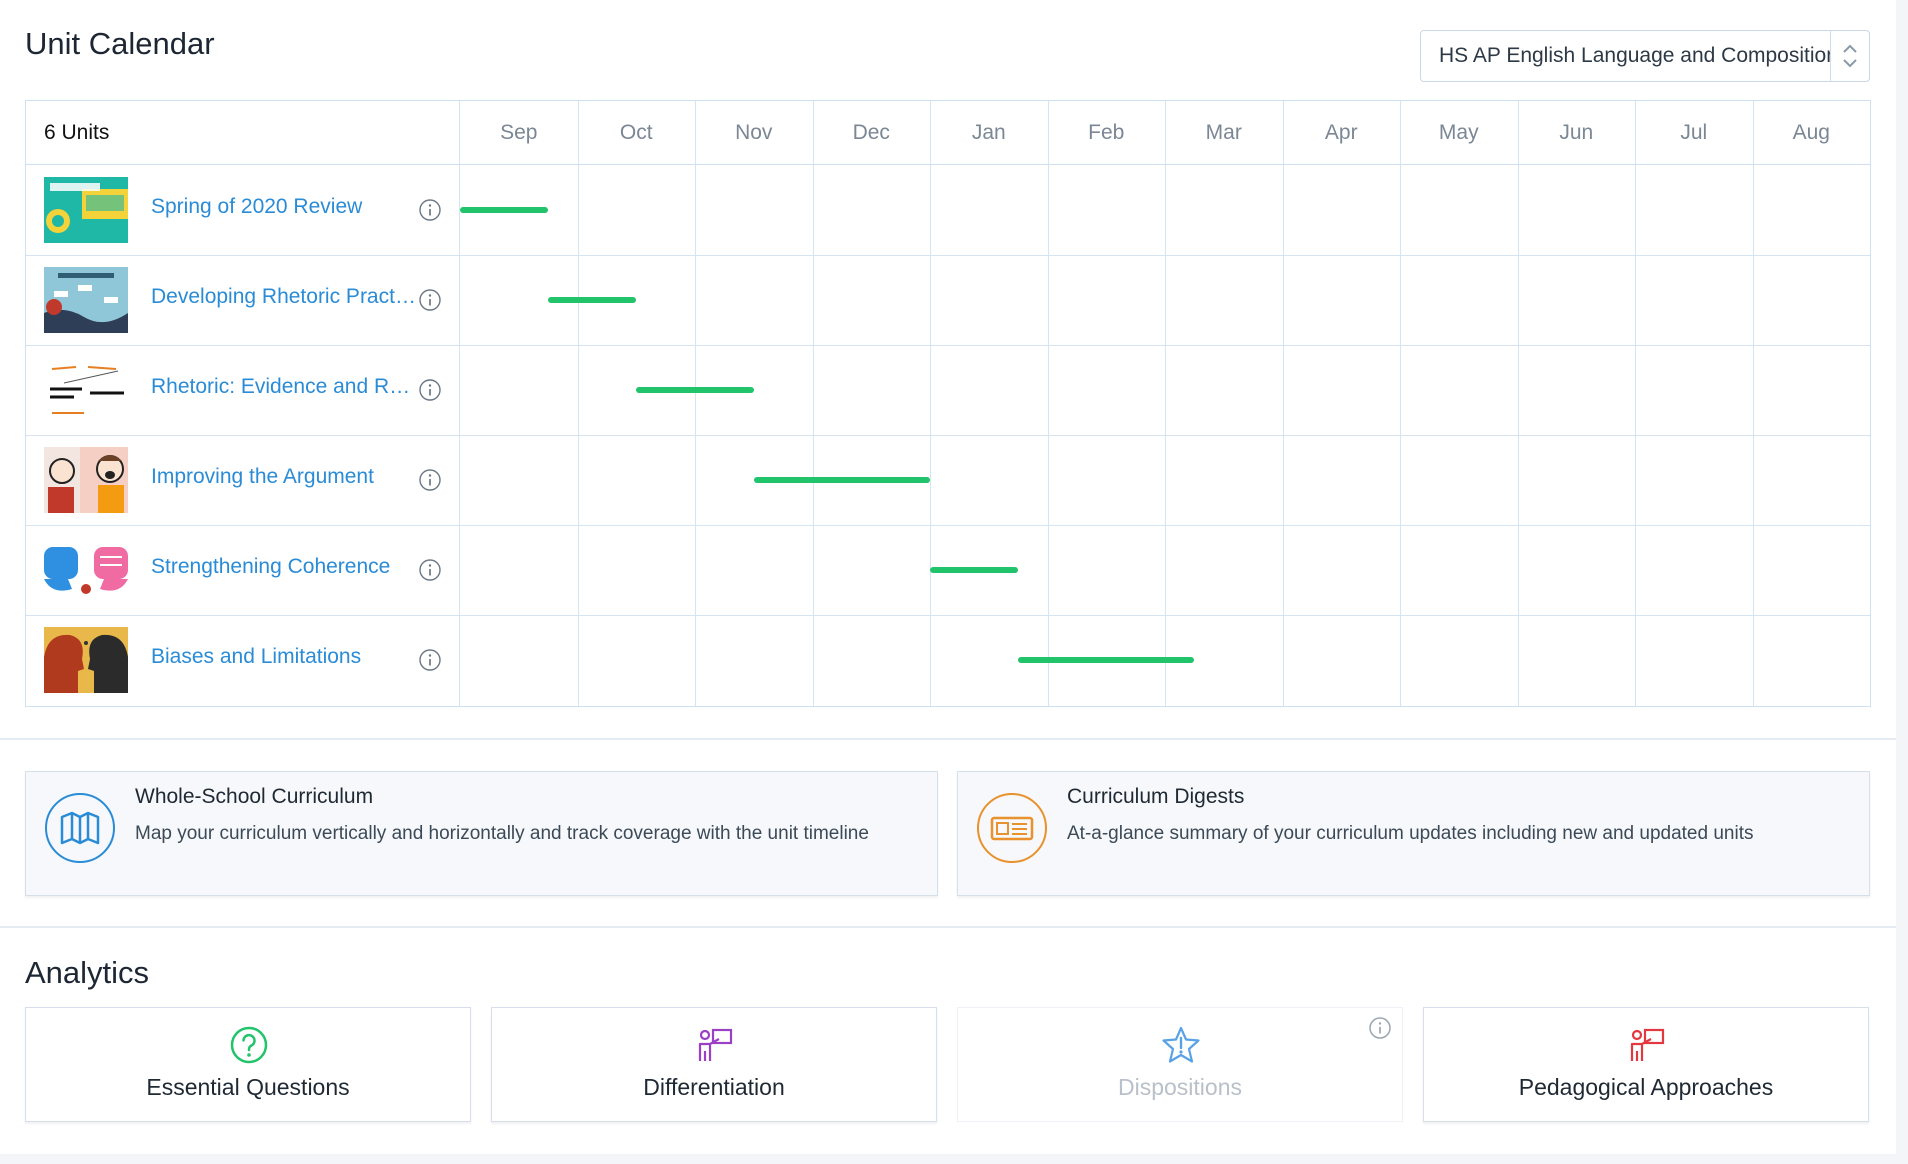 This screenshot has height=1164, width=1908. Describe the element at coordinates (1576, 132) in the screenshot. I see `month-label-jun: Jun` at that location.